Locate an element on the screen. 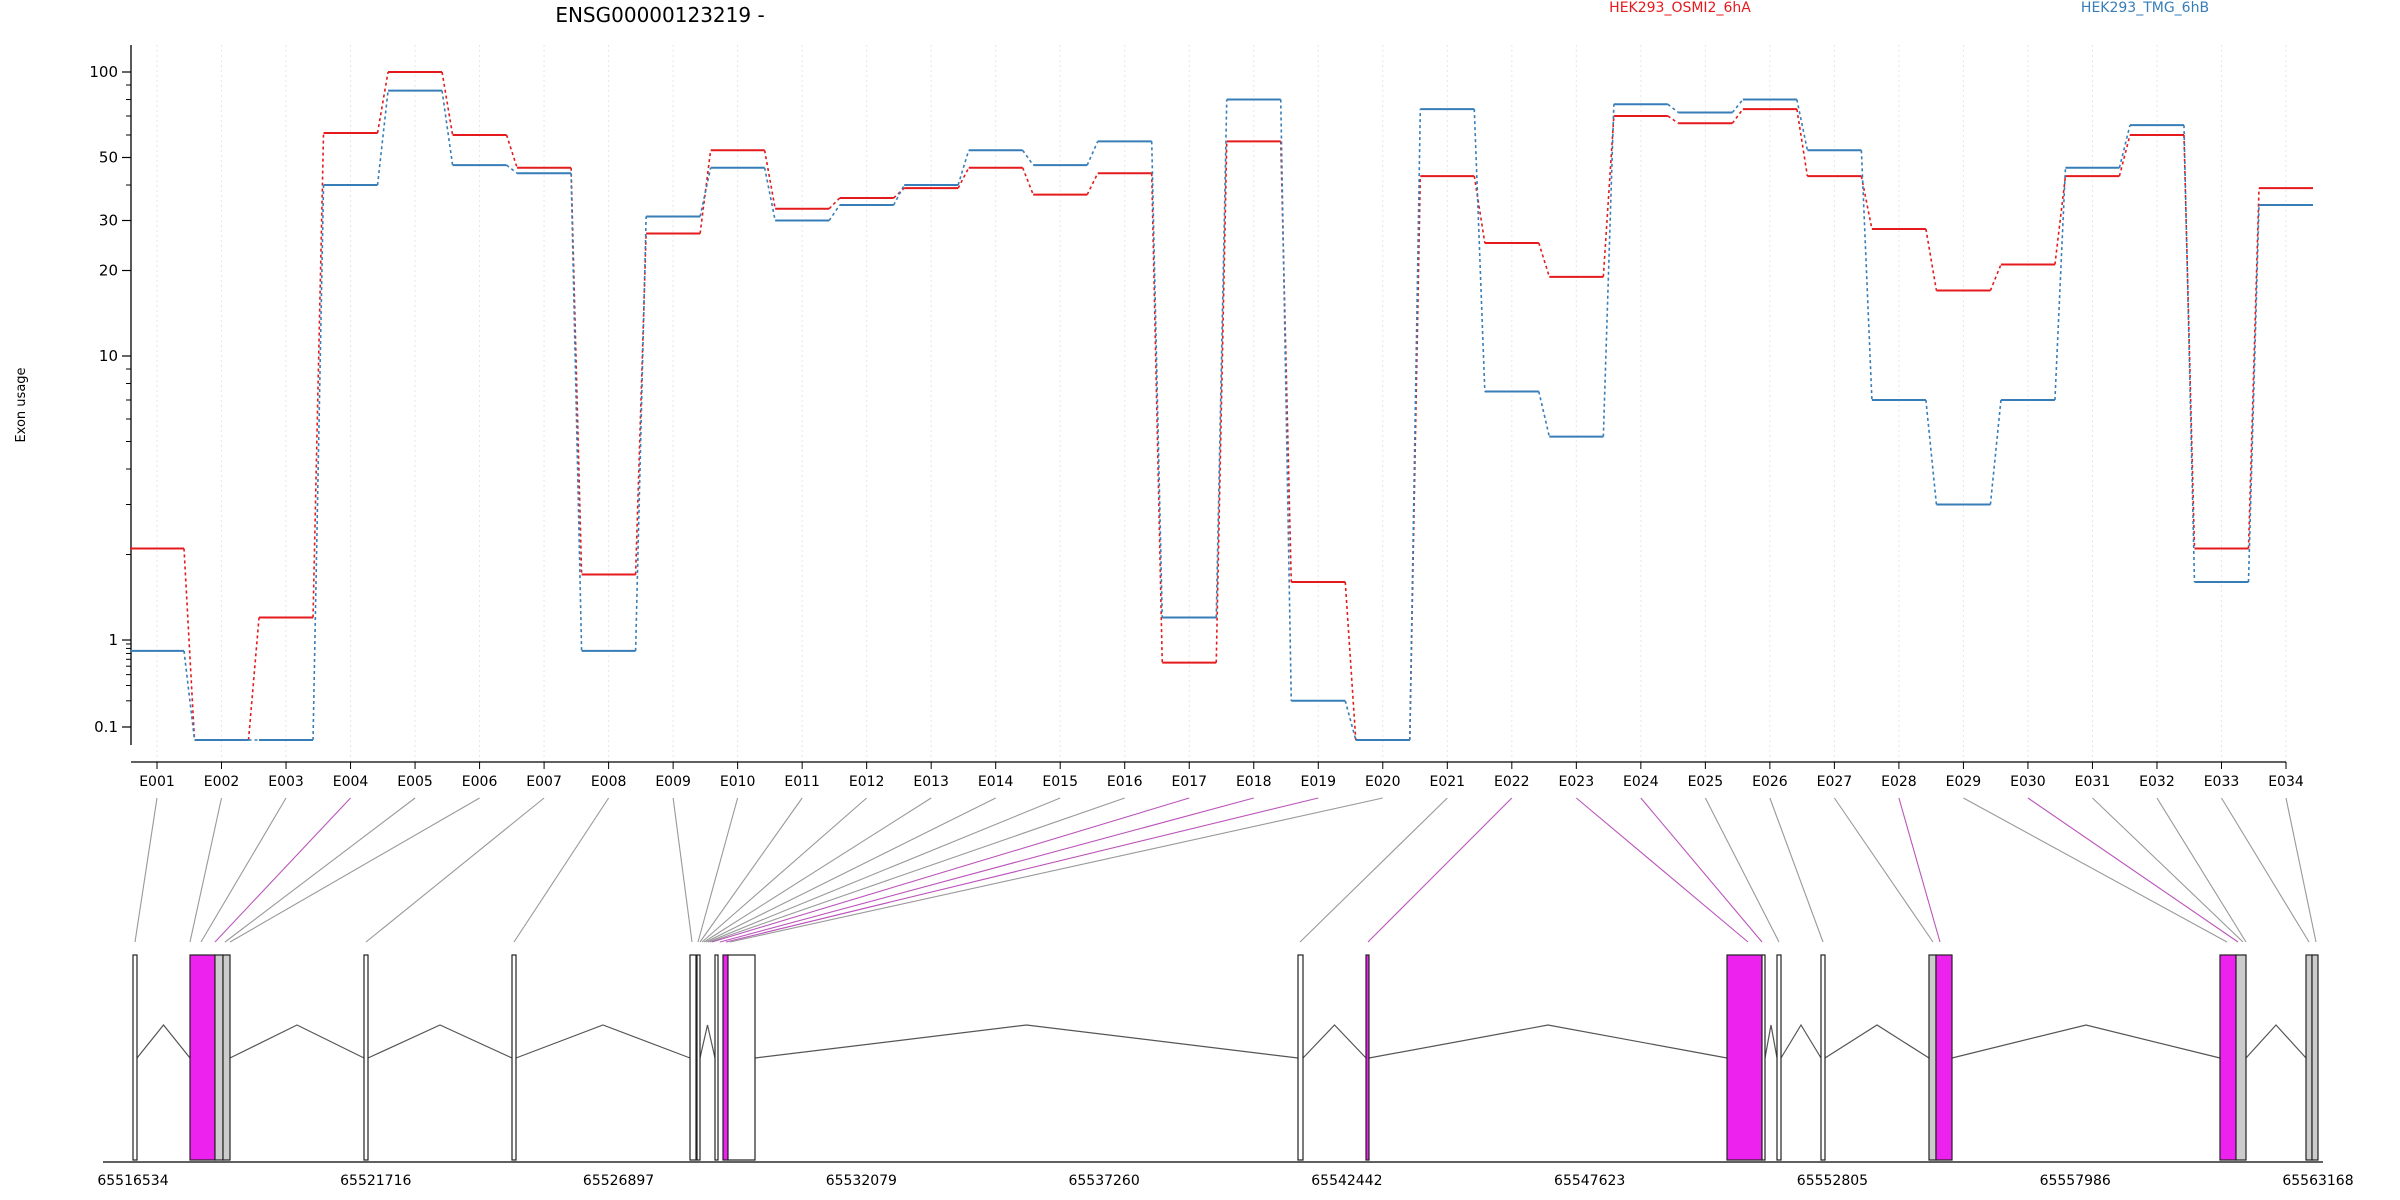 The height and width of the screenshot is (1200, 2400). y-tick-label: 100 is located at coordinates (103, 72).